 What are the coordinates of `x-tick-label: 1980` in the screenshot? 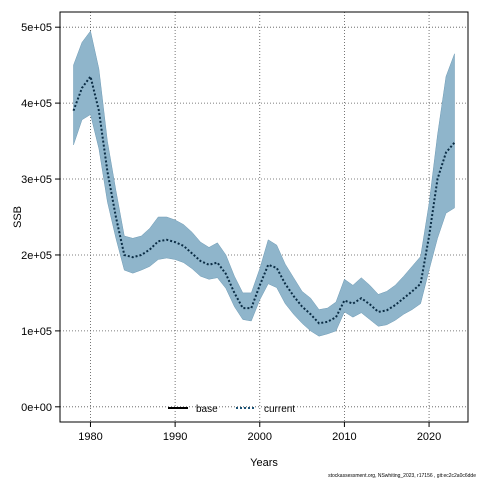 It's located at (90, 437).